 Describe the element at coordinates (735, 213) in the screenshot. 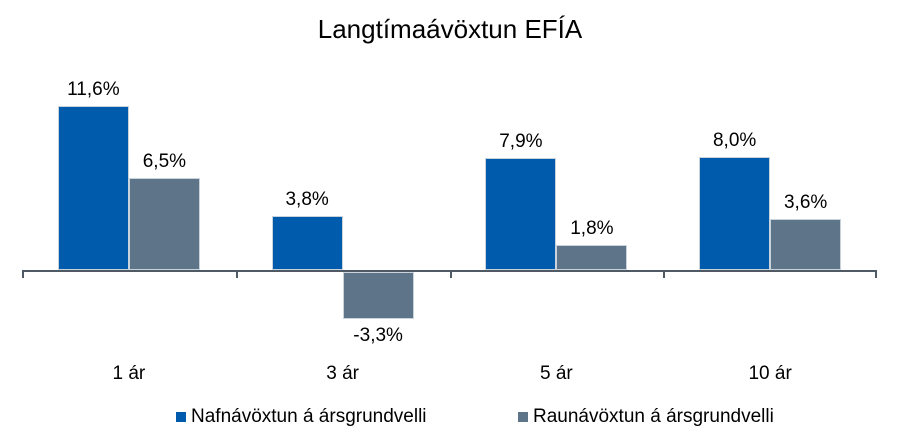

I see `bar-series1-group4` at that location.